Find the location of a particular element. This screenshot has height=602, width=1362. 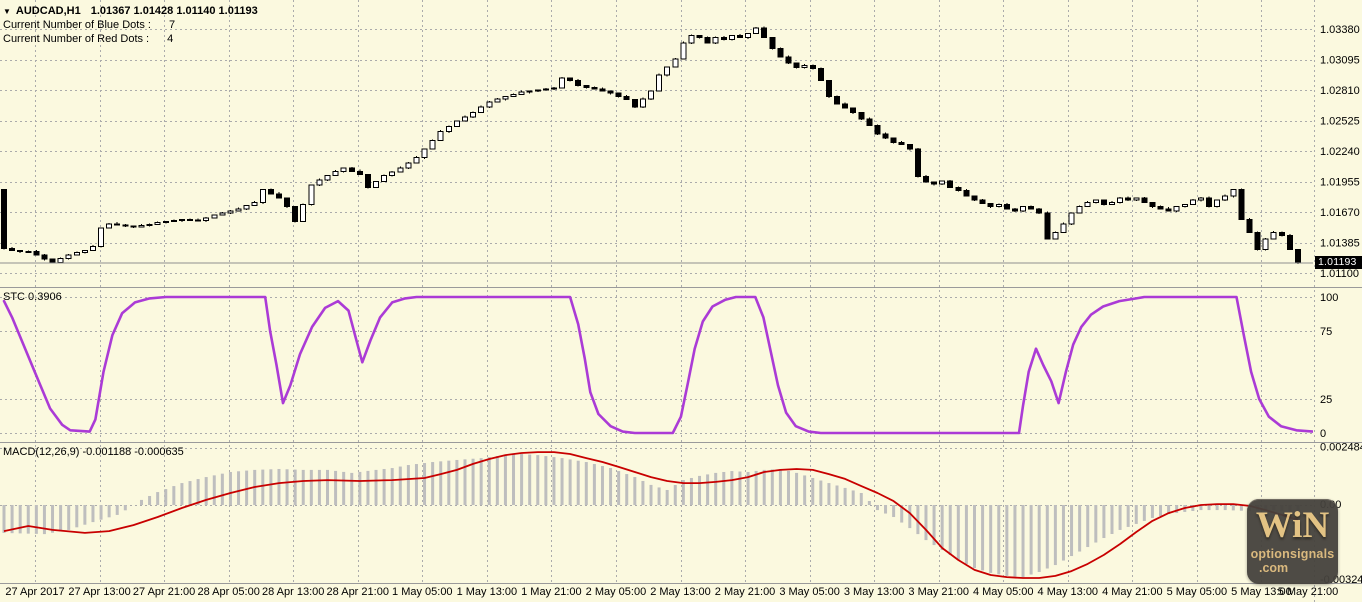

svg-text: 27 Apr 13:00 is located at coordinates (99, 592).